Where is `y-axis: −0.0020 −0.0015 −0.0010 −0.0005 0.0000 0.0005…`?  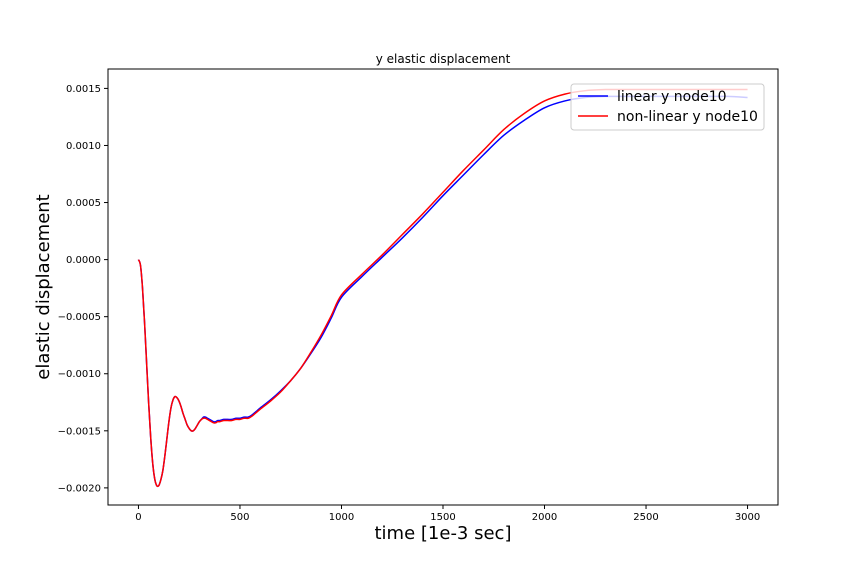
y-axis: −0.0020 −0.0015 −0.0010 −0.0005 0.0000 0.0005… is located at coordinates (83, 289).